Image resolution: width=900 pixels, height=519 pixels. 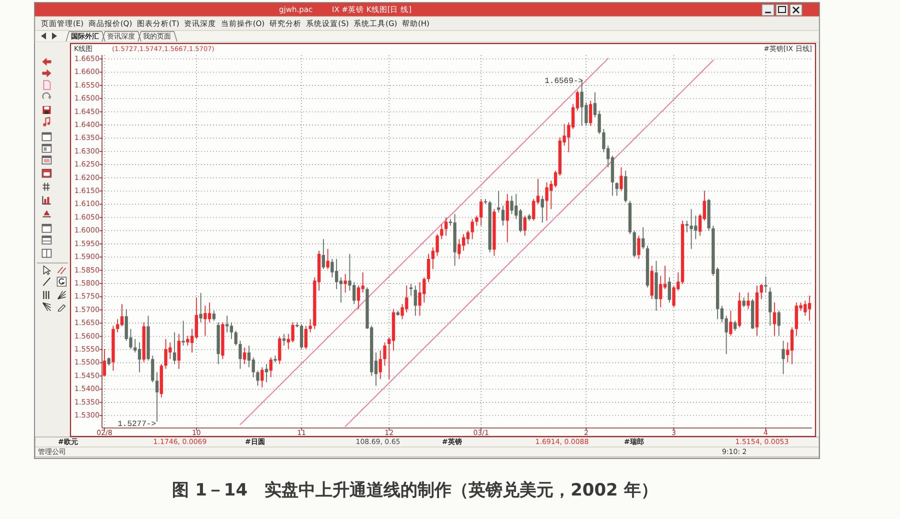 What do you see at coordinates (415, 490) in the screenshot?
I see `text: 图 1－14 实盘中上升通道线的制作（英镑兑美元，2002 年）` at bounding box center [415, 490].